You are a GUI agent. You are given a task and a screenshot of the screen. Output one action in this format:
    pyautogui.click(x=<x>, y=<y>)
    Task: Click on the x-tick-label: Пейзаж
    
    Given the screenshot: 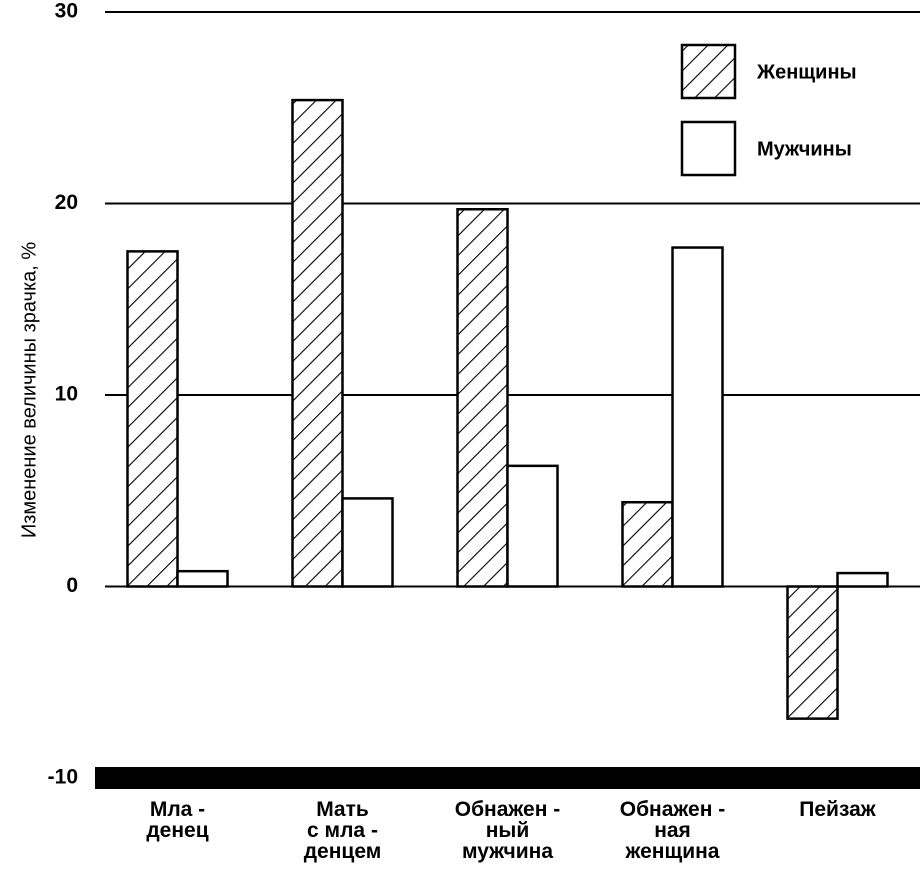 What is the action you would take?
    pyautogui.click(x=838, y=809)
    